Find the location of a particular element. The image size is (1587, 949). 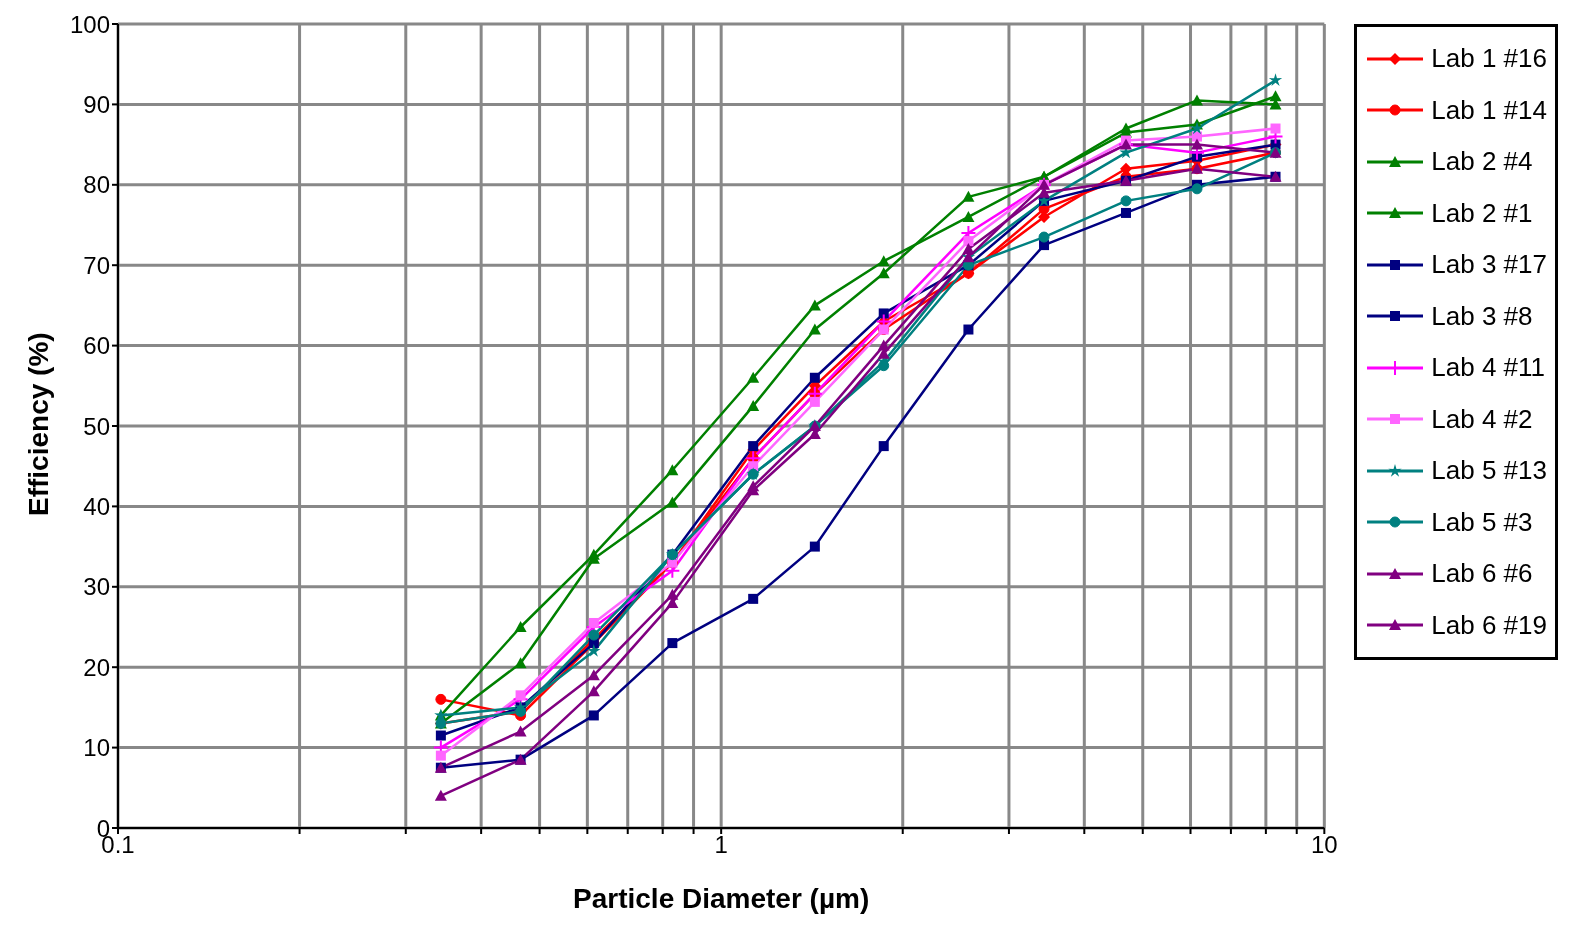

y-tick-label: 20 is located at coordinates (96, 667).